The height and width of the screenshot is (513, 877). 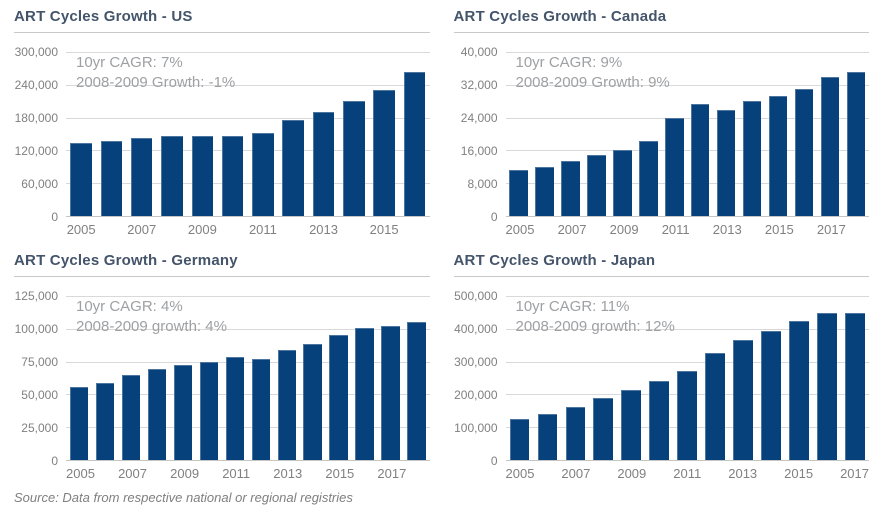 I want to click on y-axis: 125,000 100,000 75,000 50,000 25,000 0, so click(x=40, y=378).